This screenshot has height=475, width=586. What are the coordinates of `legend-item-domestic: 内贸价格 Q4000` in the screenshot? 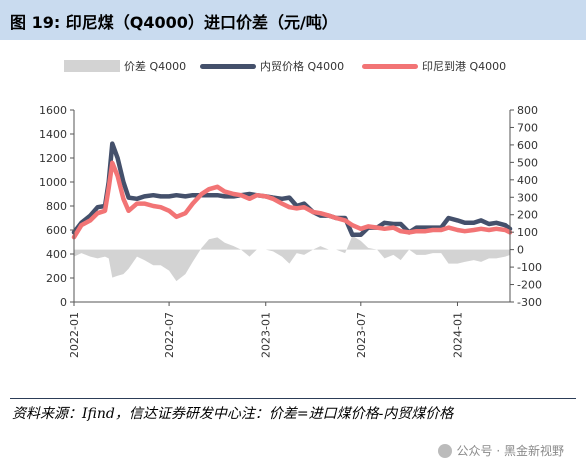 It's located at (272, 66).